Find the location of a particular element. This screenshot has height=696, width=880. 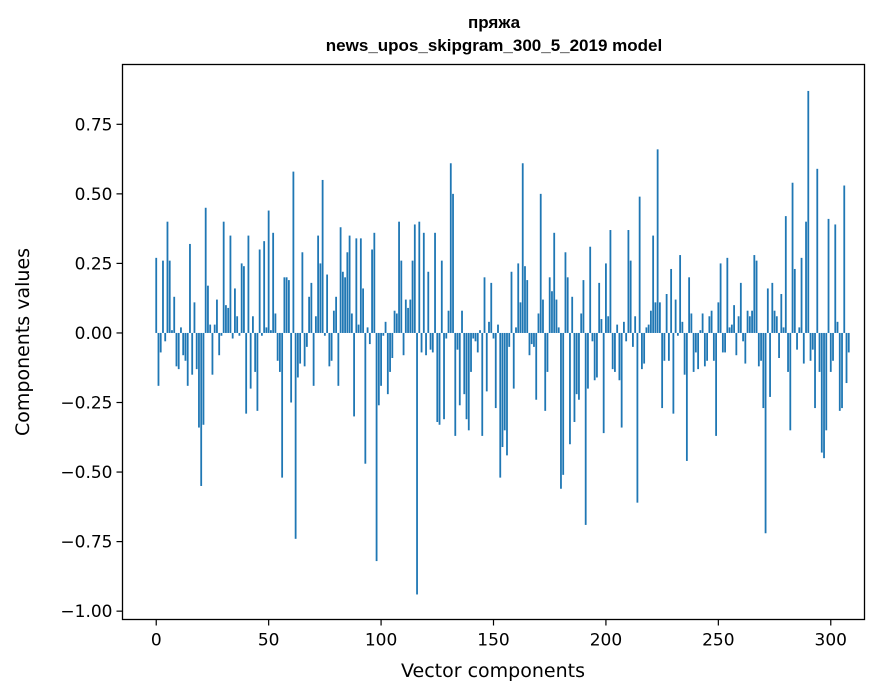

y-tick-label: 0.00 is located at coordinates (94, 334).